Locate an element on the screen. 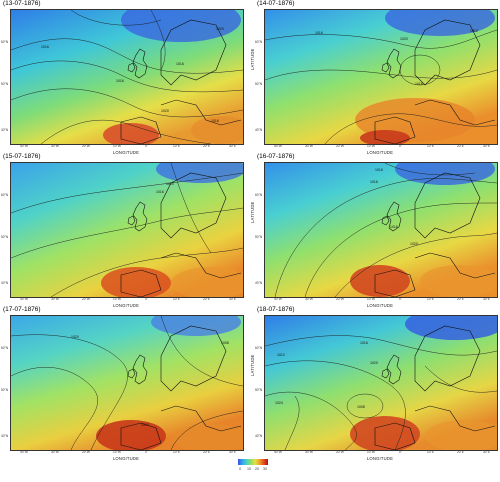 Image resolution: width=500 pixels, height=482 pixels. panel-date-label: (18-07-1876) is located at coordinates (276, 309).